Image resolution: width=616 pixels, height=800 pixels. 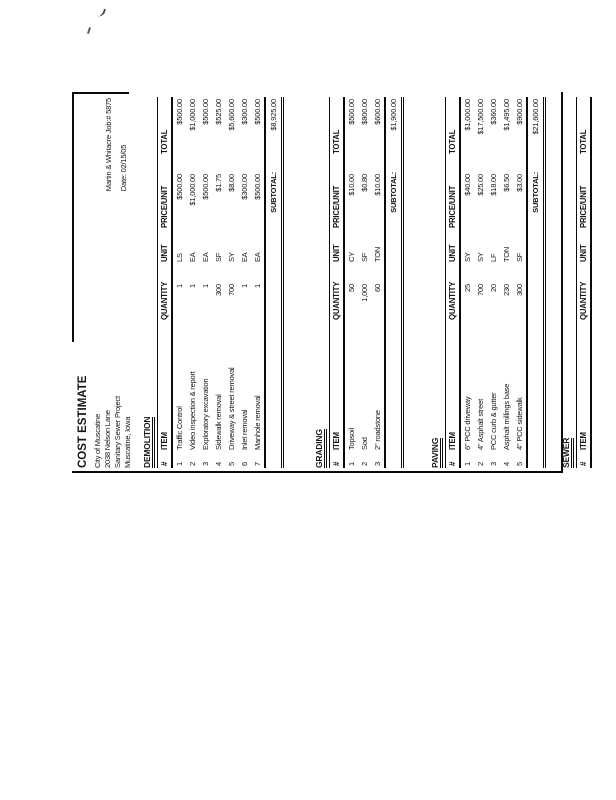 I want to click on table-row: 3 PCC curb & gutter 20 LF $18.00 $360.00, so click(x=493, y=282).